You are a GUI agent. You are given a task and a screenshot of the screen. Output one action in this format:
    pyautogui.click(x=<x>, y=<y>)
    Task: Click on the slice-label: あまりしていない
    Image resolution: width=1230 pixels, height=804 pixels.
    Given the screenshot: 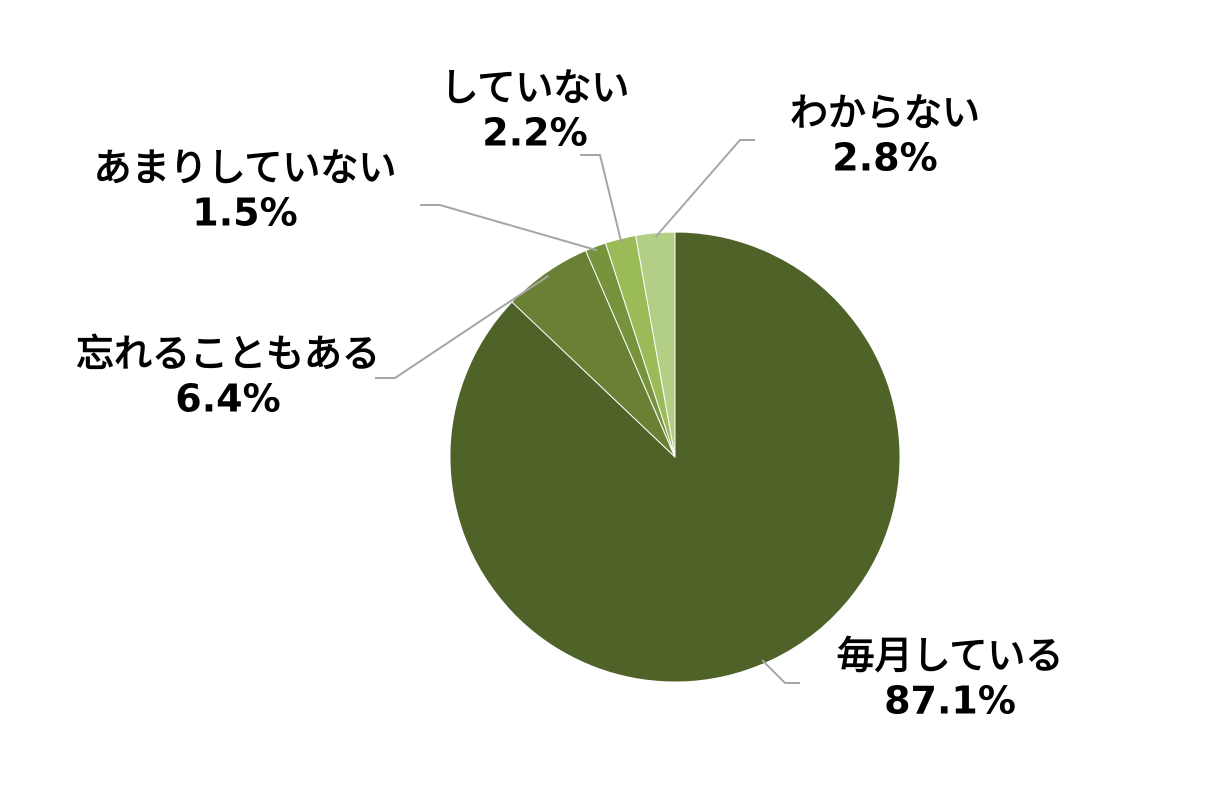 What is the action you would take?
    pyautogui.click(x=245, y=168)
    